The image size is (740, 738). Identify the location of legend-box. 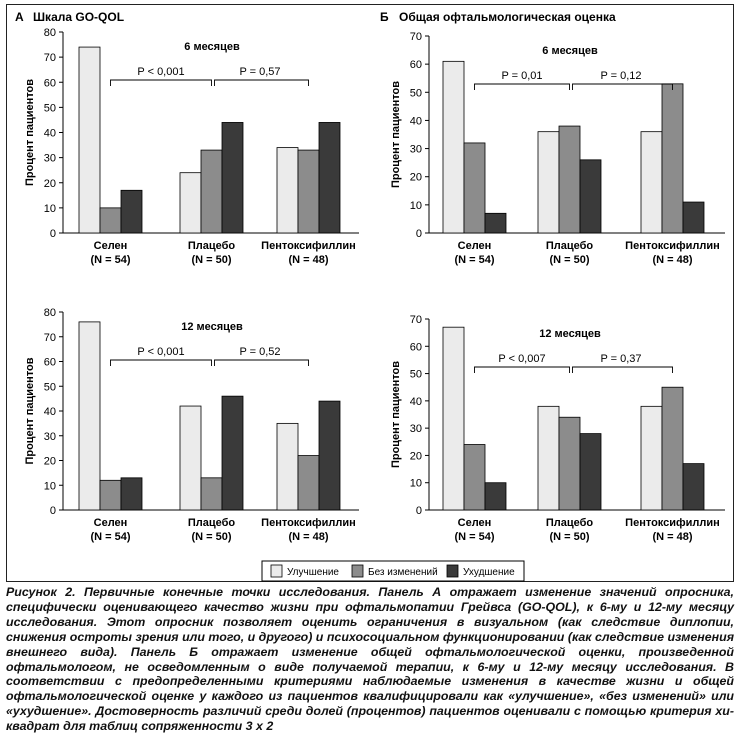
(393, 571).